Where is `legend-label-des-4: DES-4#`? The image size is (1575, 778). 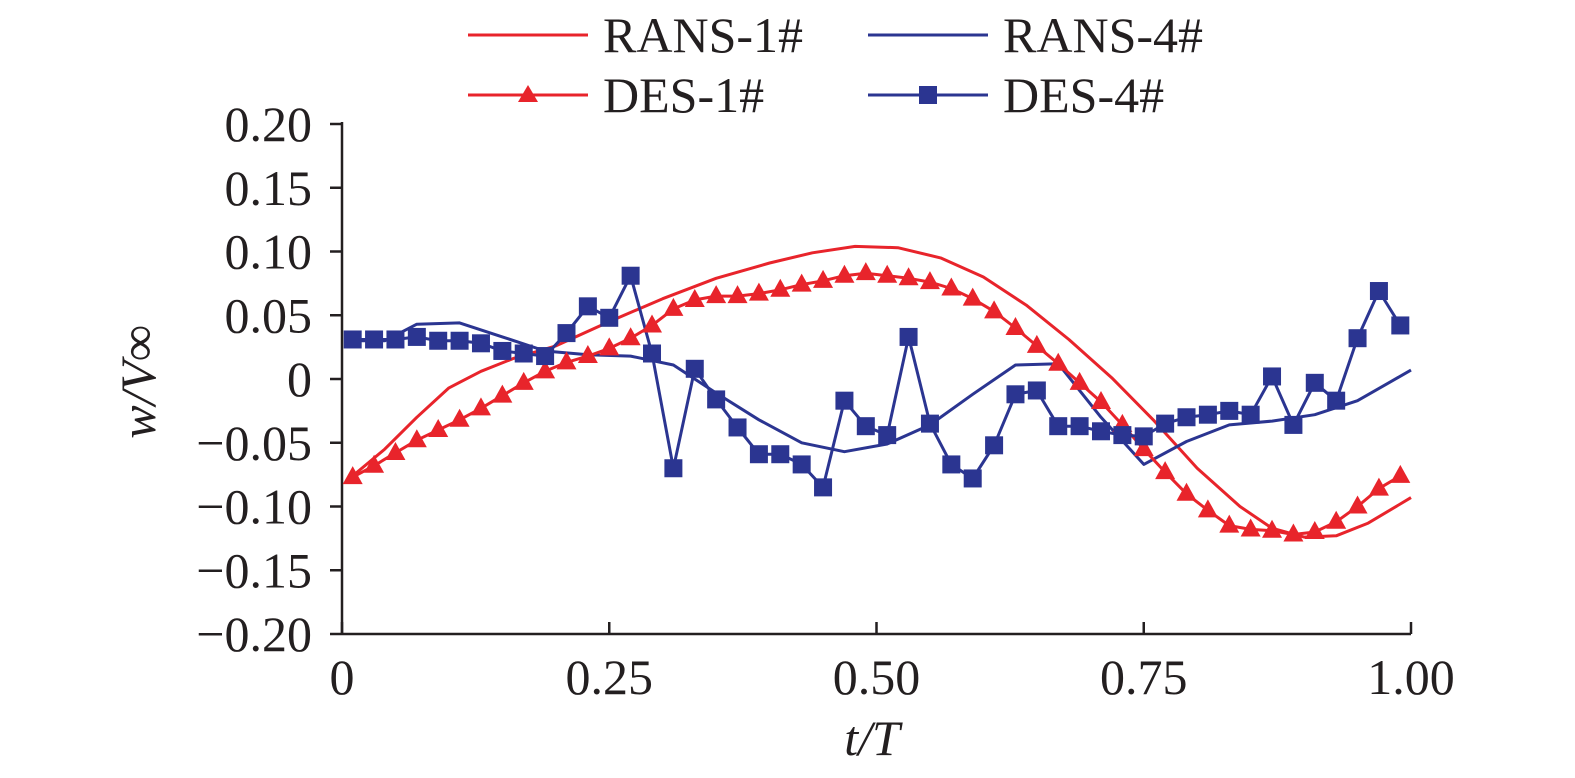
legend-label-des-4: DES-4# is located at coordinates (1083, 95).